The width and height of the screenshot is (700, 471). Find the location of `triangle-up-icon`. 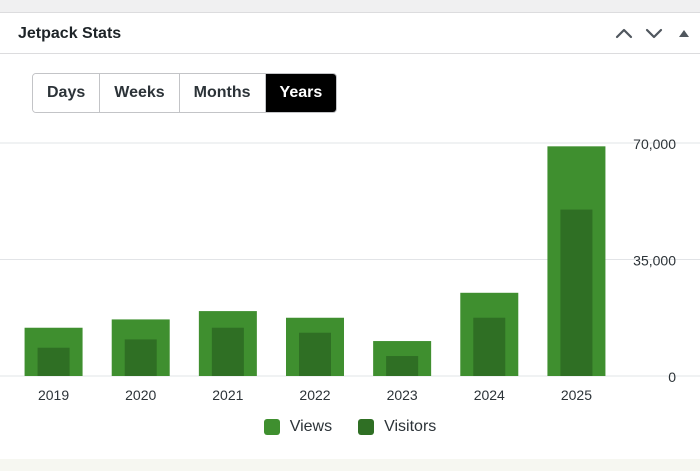

triangle-up-icon is located at coordinates (684, 33).